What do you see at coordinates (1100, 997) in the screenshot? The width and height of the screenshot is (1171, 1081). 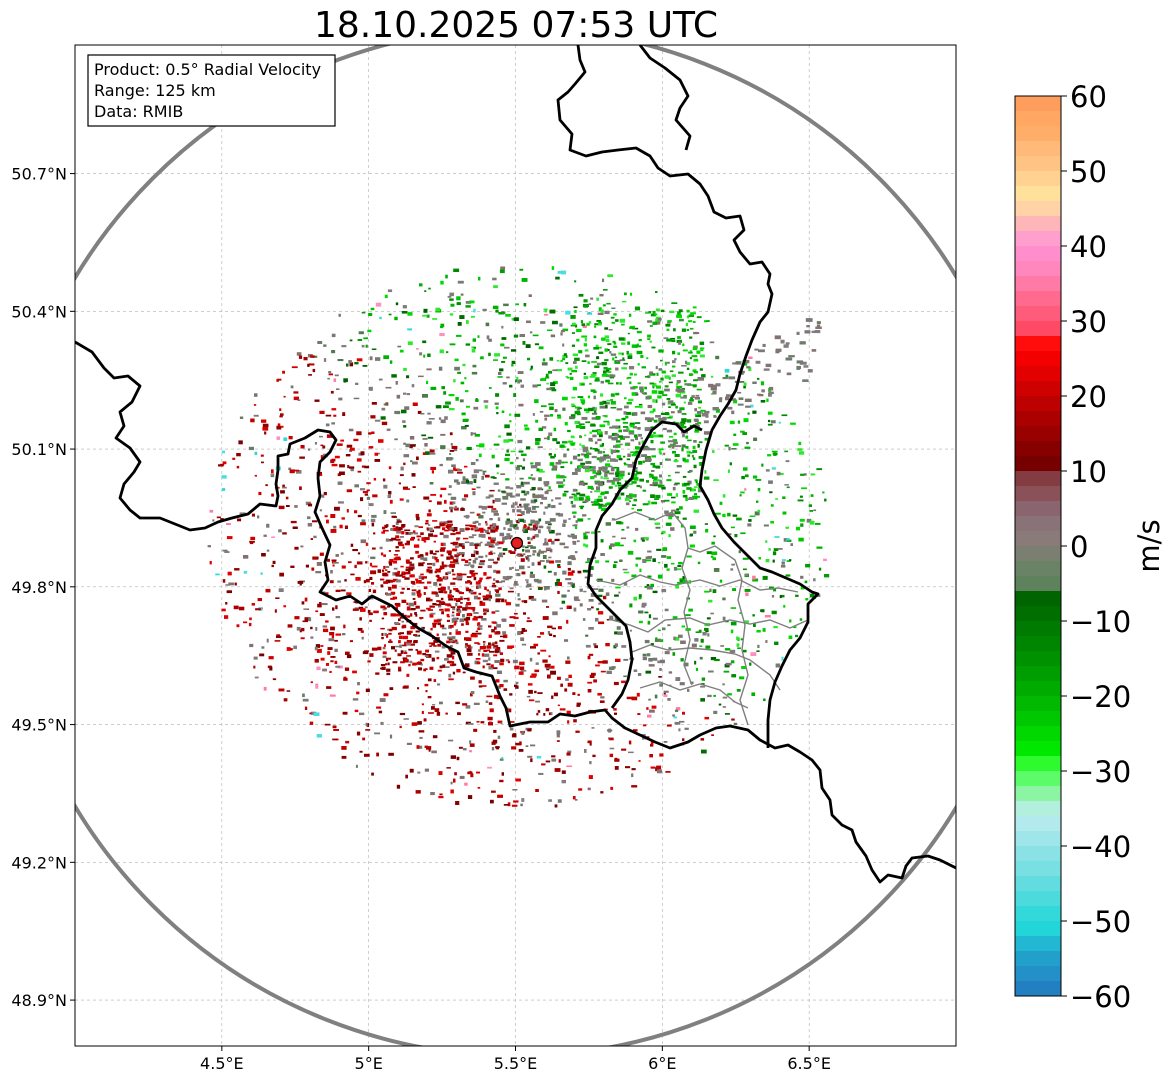 I see `colorbar-tick-label: −60` at bounding box center [1100, 997].